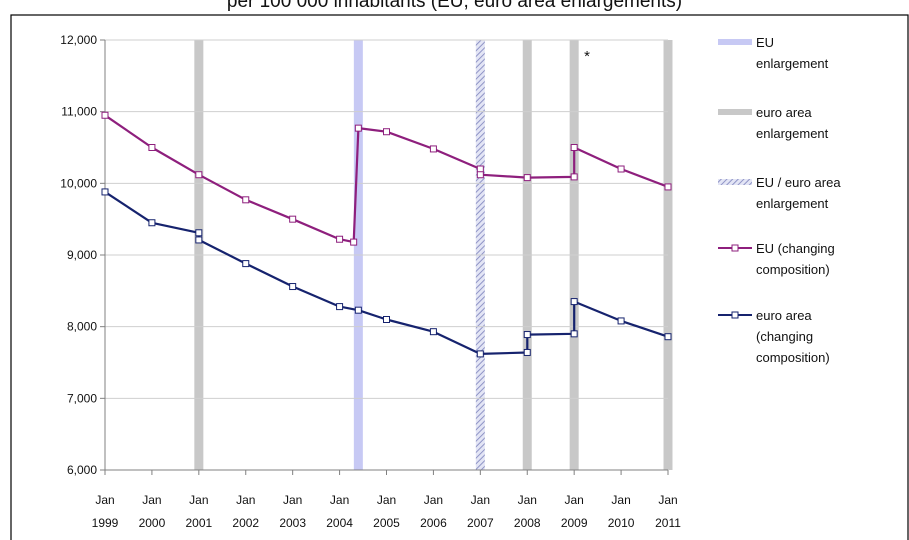 The image size is (909, 540). Describe the element at coordinates (79, 112) in the screenshot. I see `y-tick-label: 11,000` at that location.